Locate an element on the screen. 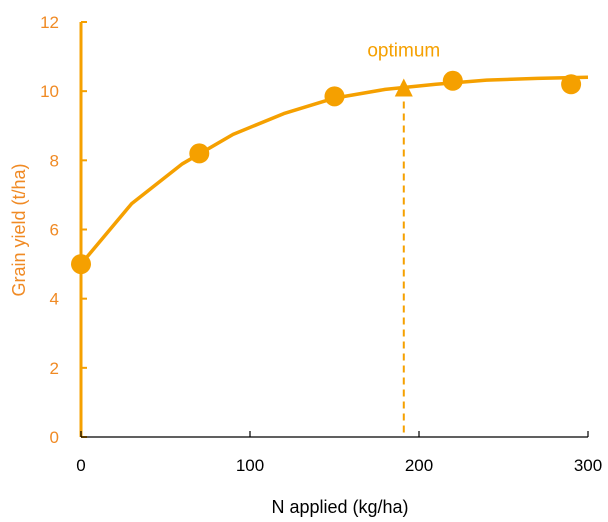  x-tick-label: 0 is located at coordinates (80, 465).